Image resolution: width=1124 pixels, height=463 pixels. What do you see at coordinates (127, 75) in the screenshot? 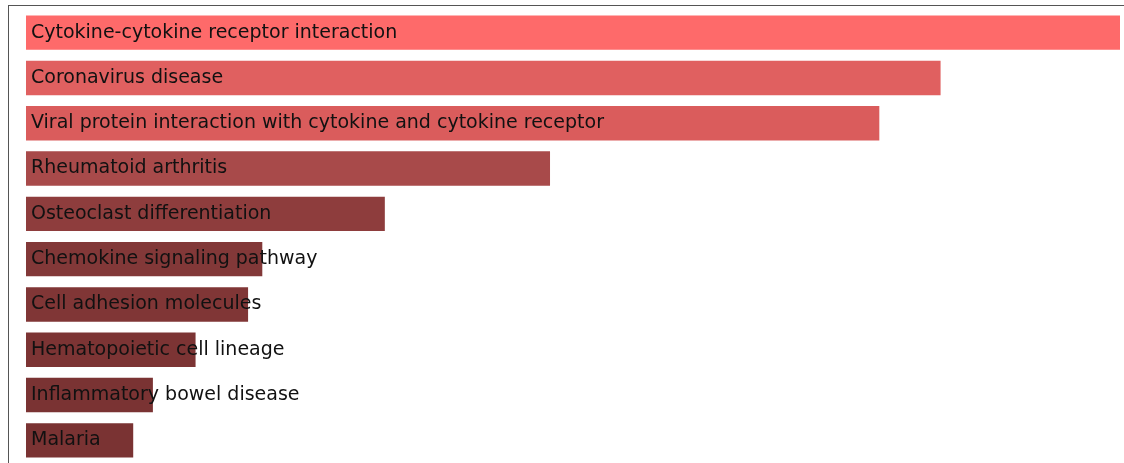
I see `y-tick-label: Coronavirus disease` at bounding box center [127, 75].